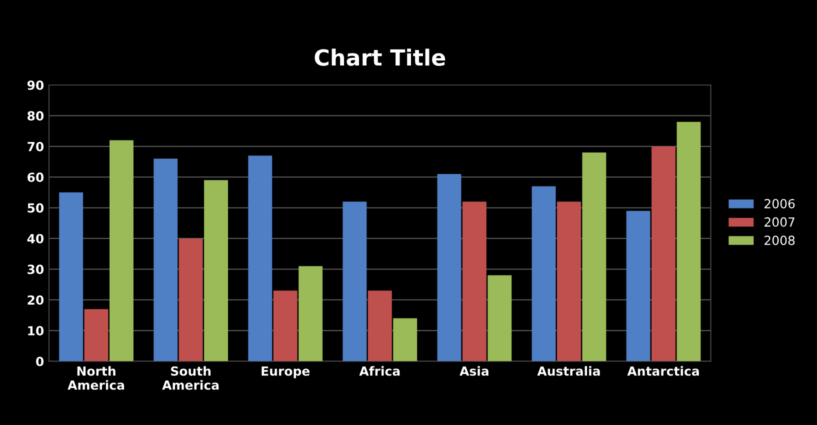 The height and width of the screenshot is (425, 817). What do you see at coordinates (35, 239) in the screenshot?
I see `y-tick-label: 40` at bounding box center [35, 239].